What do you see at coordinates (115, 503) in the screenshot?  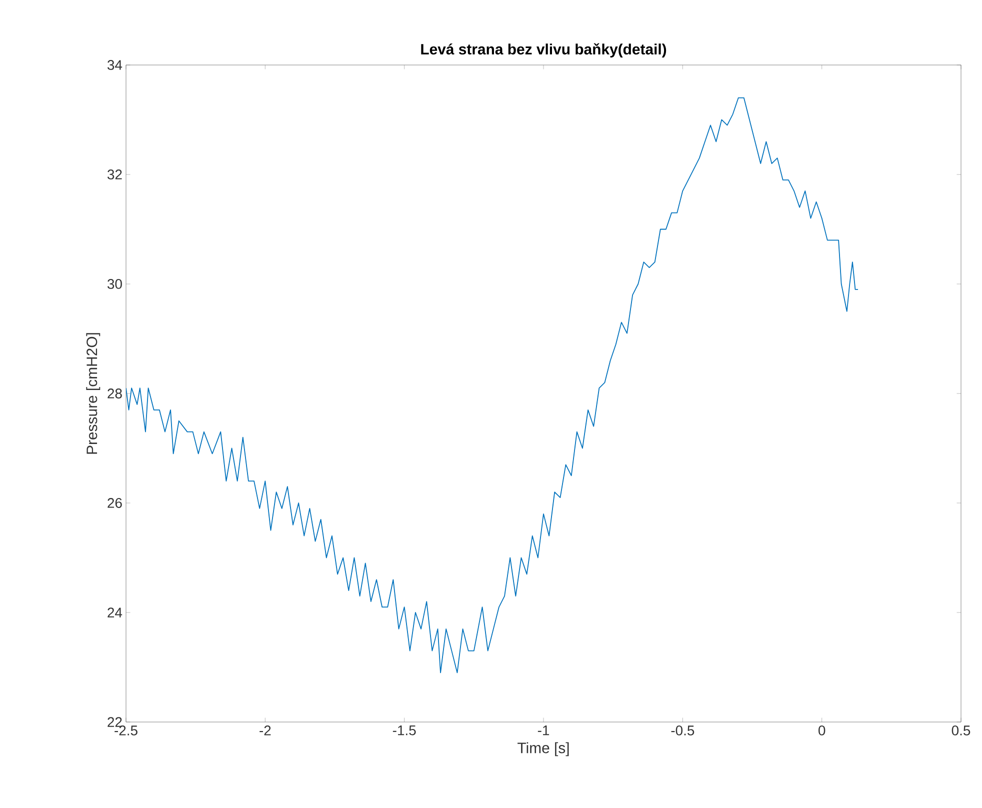 I see `y-tick-label: 26` at bounding box center [115, 503].